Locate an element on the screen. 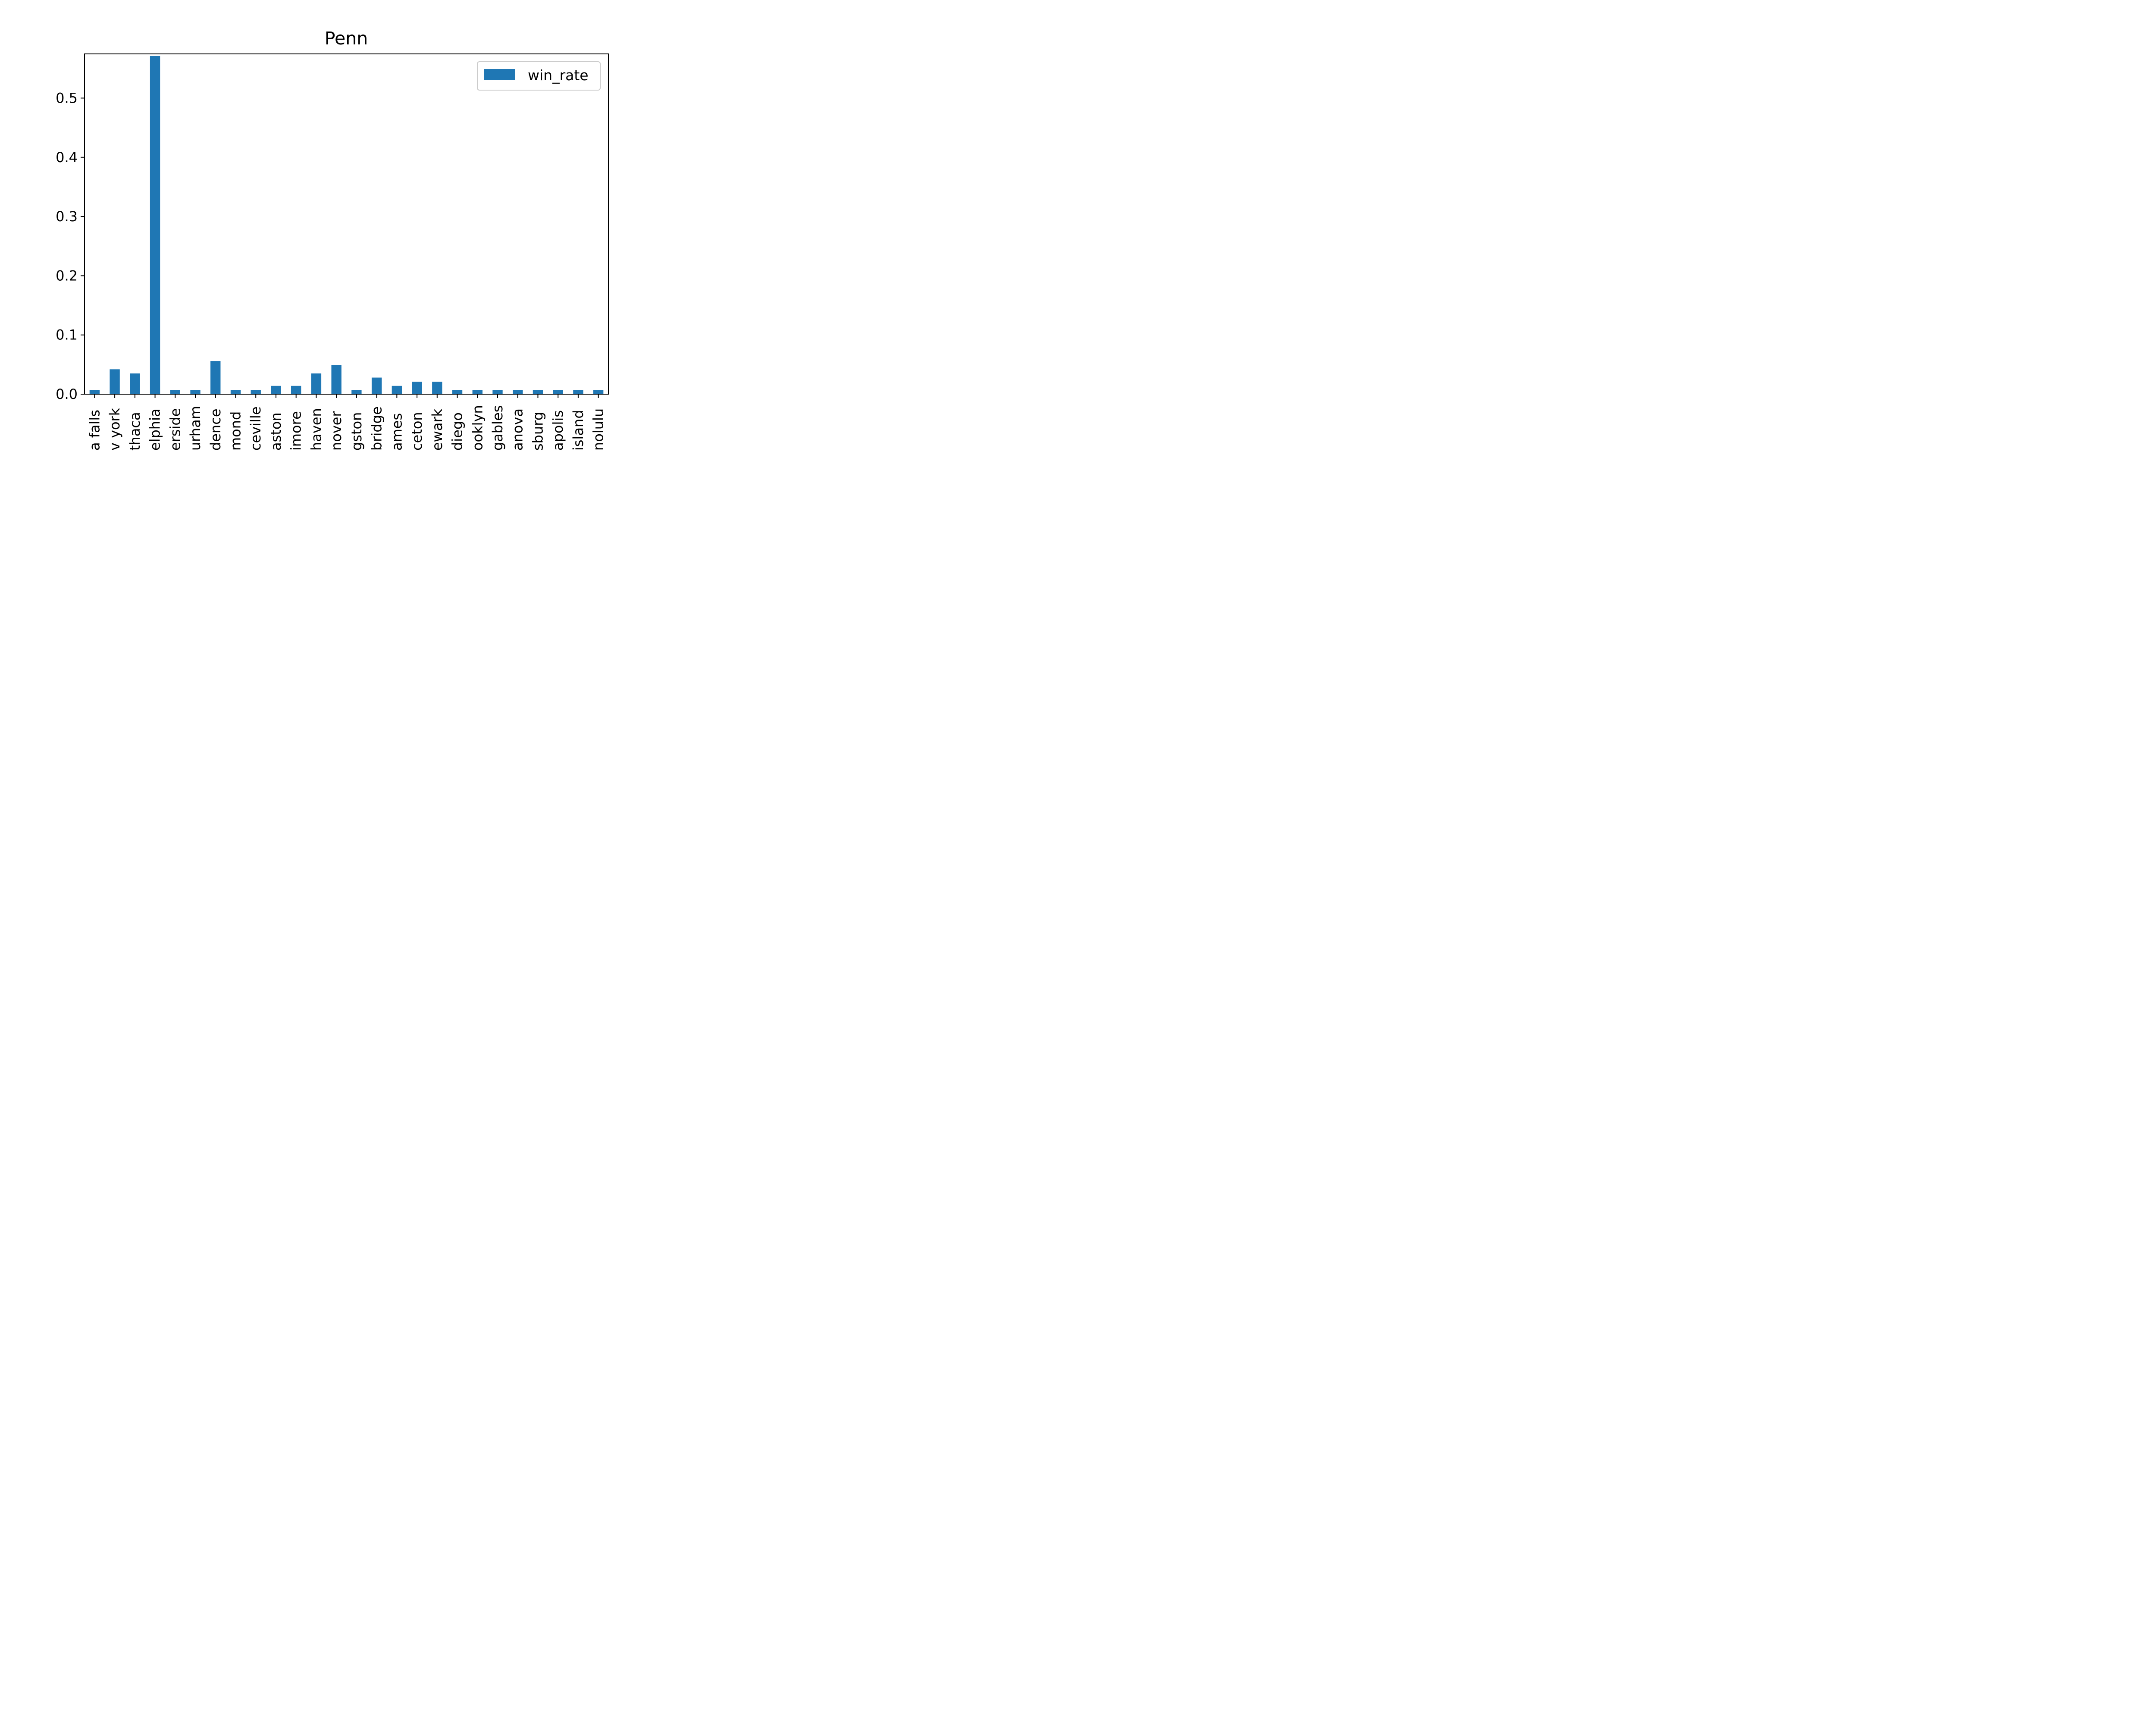 The image size is (2156, 1725). x-tick-label: erside is located at coordinates (175, 429).